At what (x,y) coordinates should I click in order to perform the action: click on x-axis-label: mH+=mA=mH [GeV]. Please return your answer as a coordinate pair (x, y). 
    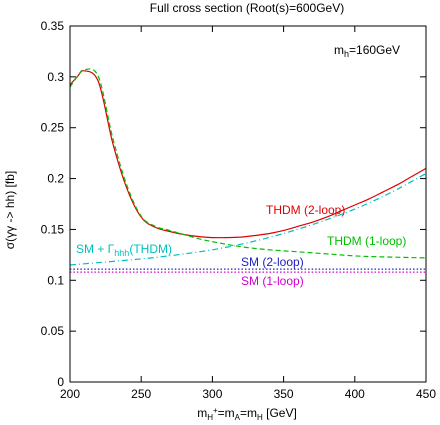
    Looking at the image, I should click on (247, 414).